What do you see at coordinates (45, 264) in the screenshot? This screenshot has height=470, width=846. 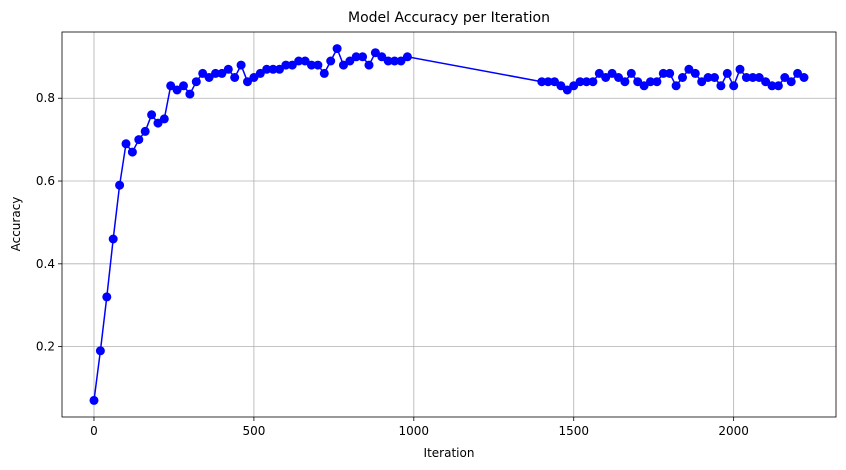 I see `y-tick-label: 0.4` at bounding box center [45, 264].